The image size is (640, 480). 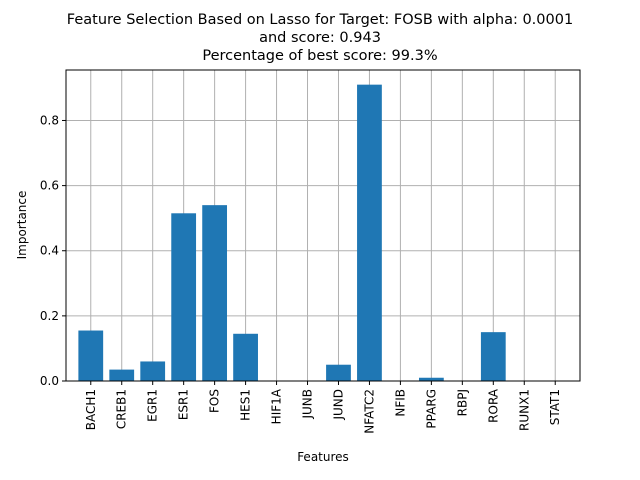 I want to click on x-tick-label: JUND, so click(x=338, y=405).